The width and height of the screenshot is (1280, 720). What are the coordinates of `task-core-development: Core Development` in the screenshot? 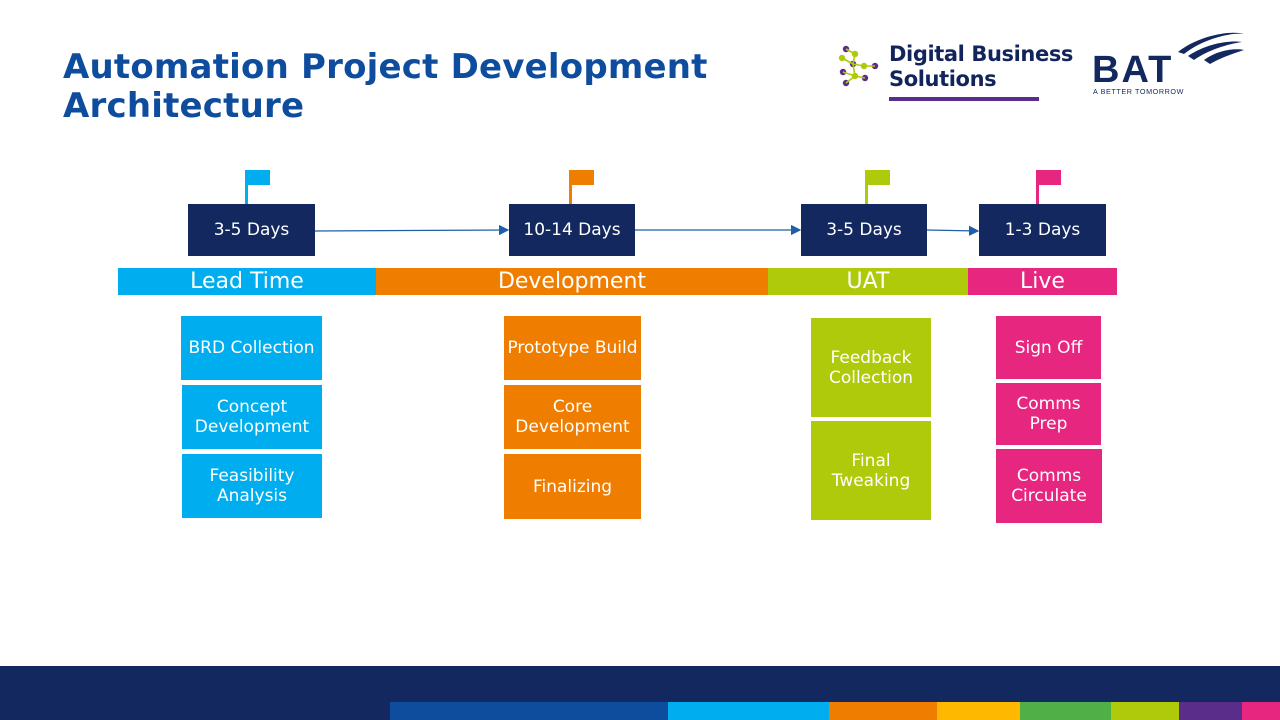 It's located at (572, 417).